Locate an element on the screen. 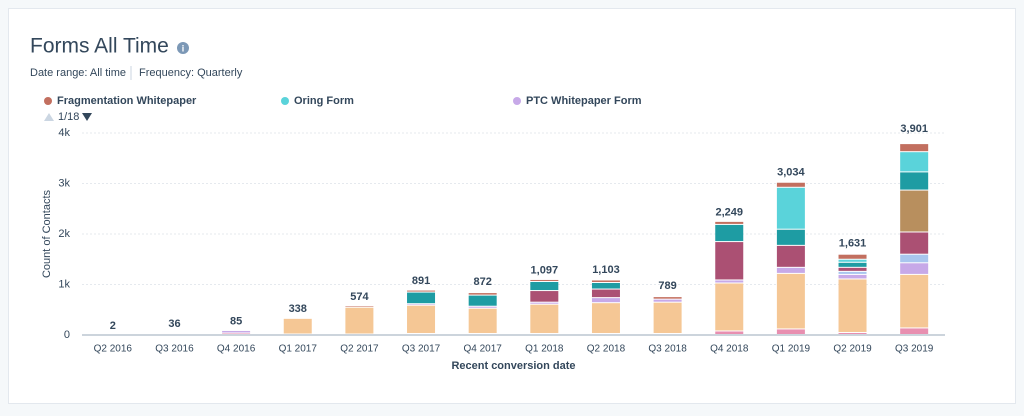 This screenshot has width=1024, height=416. x-tick-label: Q2 2016 is located at coordinates (113, 349).